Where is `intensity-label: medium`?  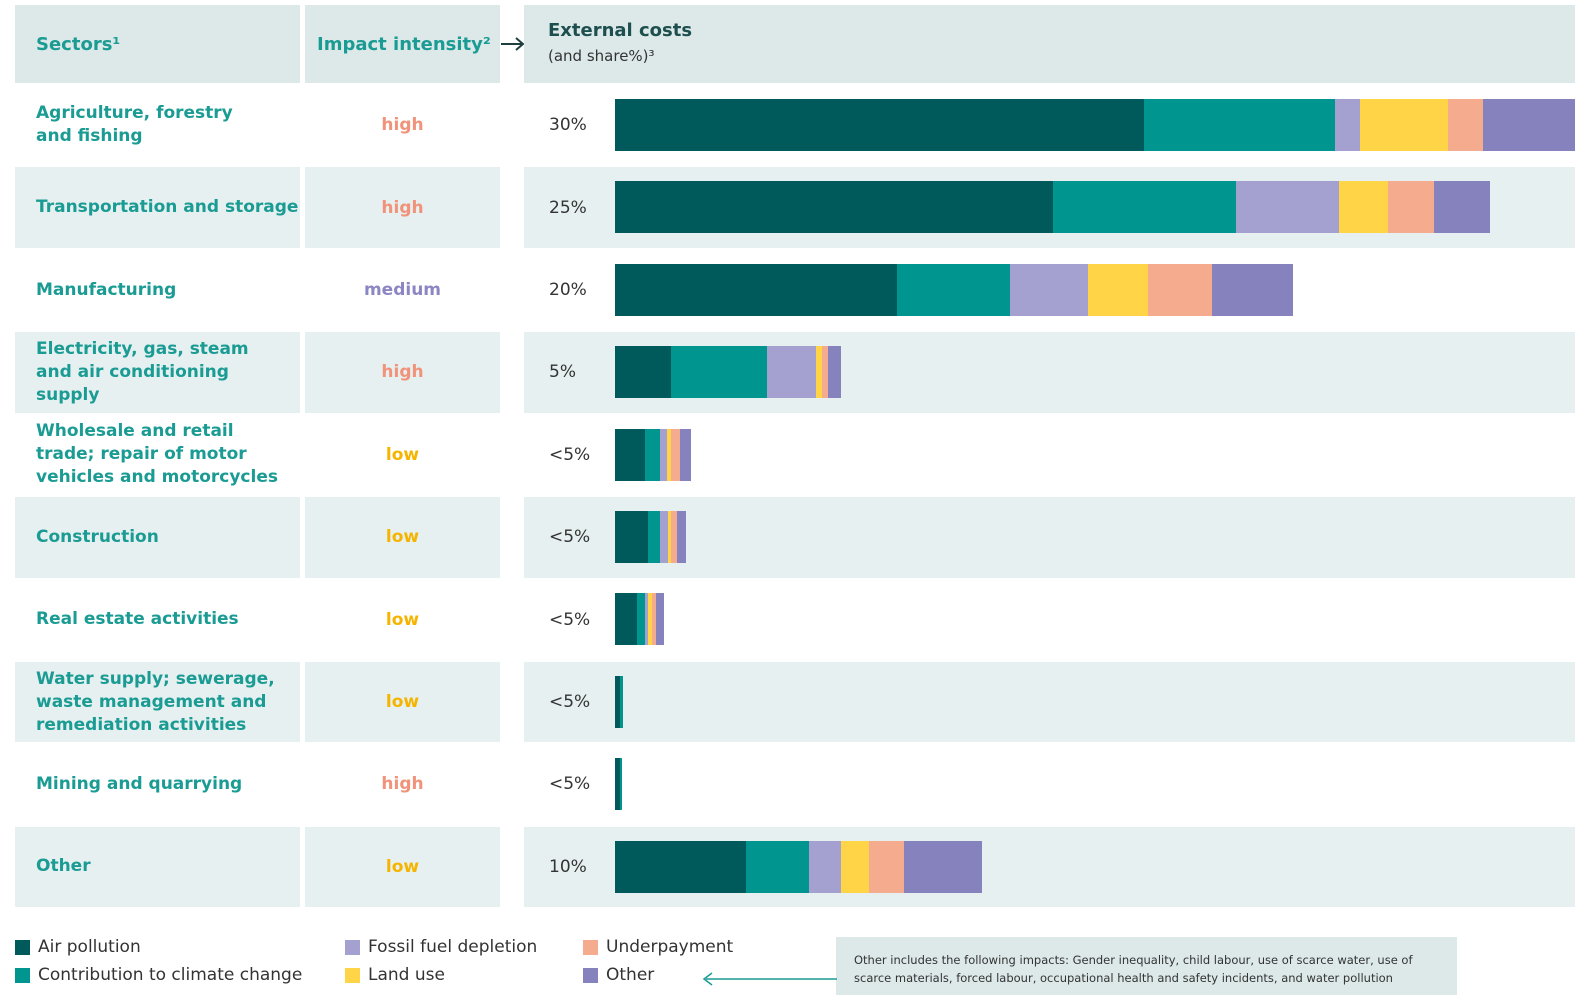
intensity-label: medium is located at coordinates (402, 290).